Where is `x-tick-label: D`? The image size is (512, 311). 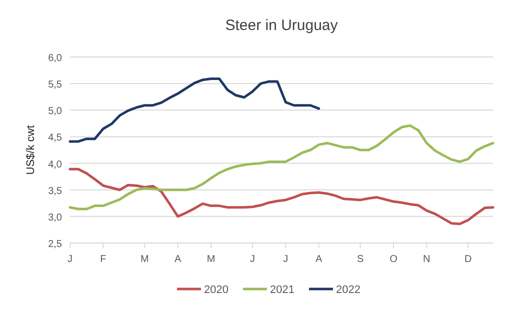 x-tick-label: D is located at coordinates (468, 259).